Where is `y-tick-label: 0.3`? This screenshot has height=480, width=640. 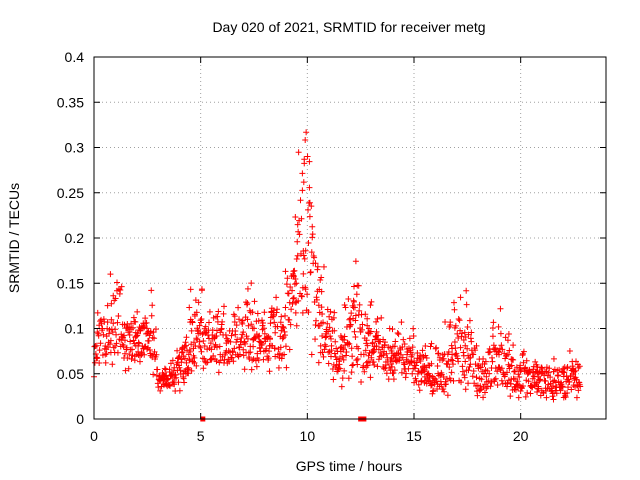 y-tick-label: 0.3 is located at coordinates (75, 148).